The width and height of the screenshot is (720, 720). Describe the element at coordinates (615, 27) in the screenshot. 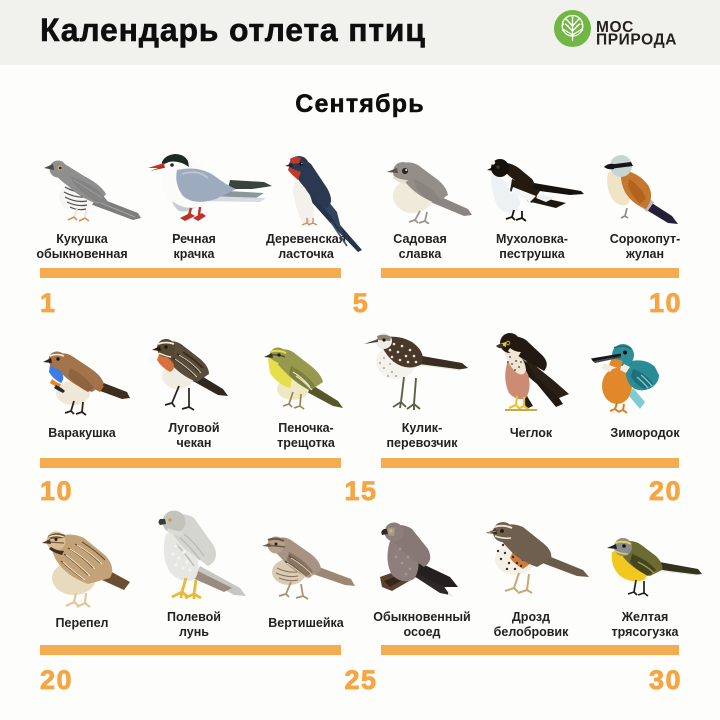

I see `svg-text: МОС` at that location.